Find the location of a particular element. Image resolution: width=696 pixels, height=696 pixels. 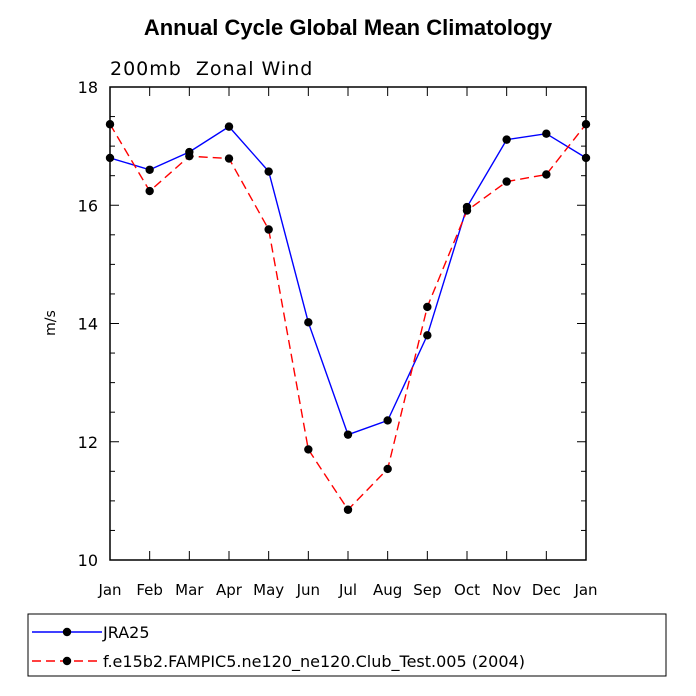

chart-subtitle: 200mb Zonal Wind is located at coordinates (211, 69).